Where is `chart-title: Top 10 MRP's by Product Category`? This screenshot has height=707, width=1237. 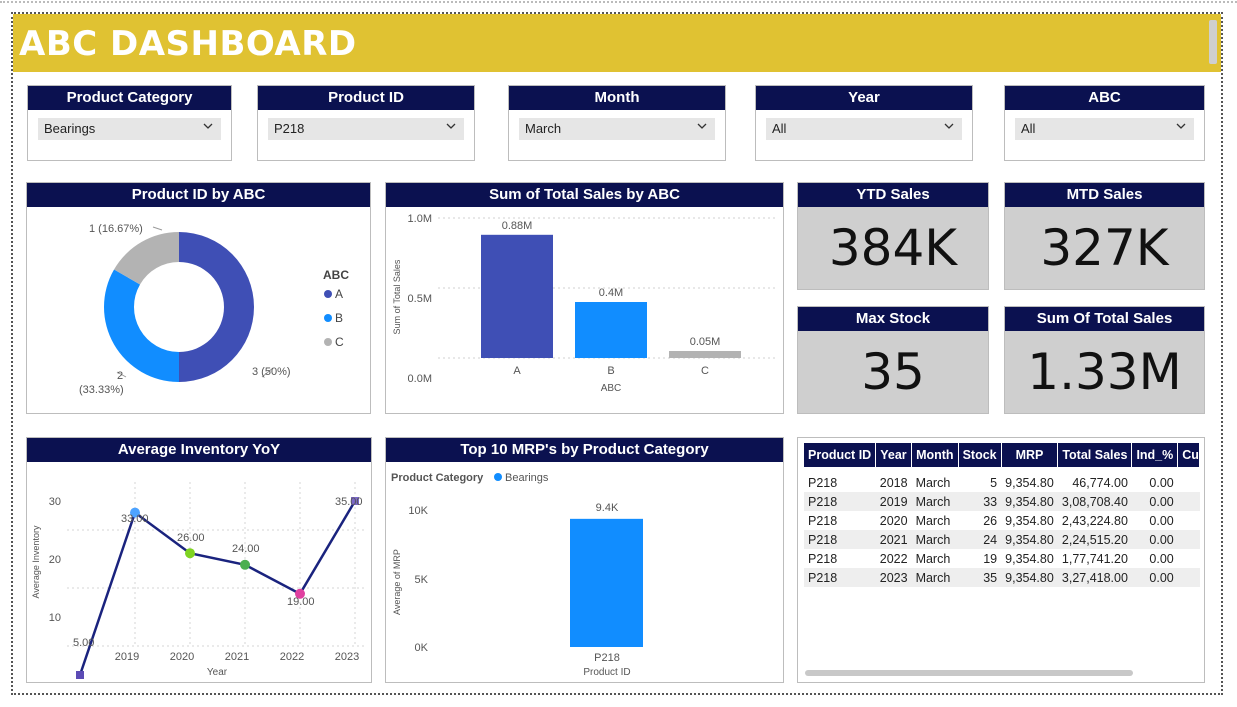 chart-title: Top 10 MRP's by Product Category is located at coordinates (584, 450).